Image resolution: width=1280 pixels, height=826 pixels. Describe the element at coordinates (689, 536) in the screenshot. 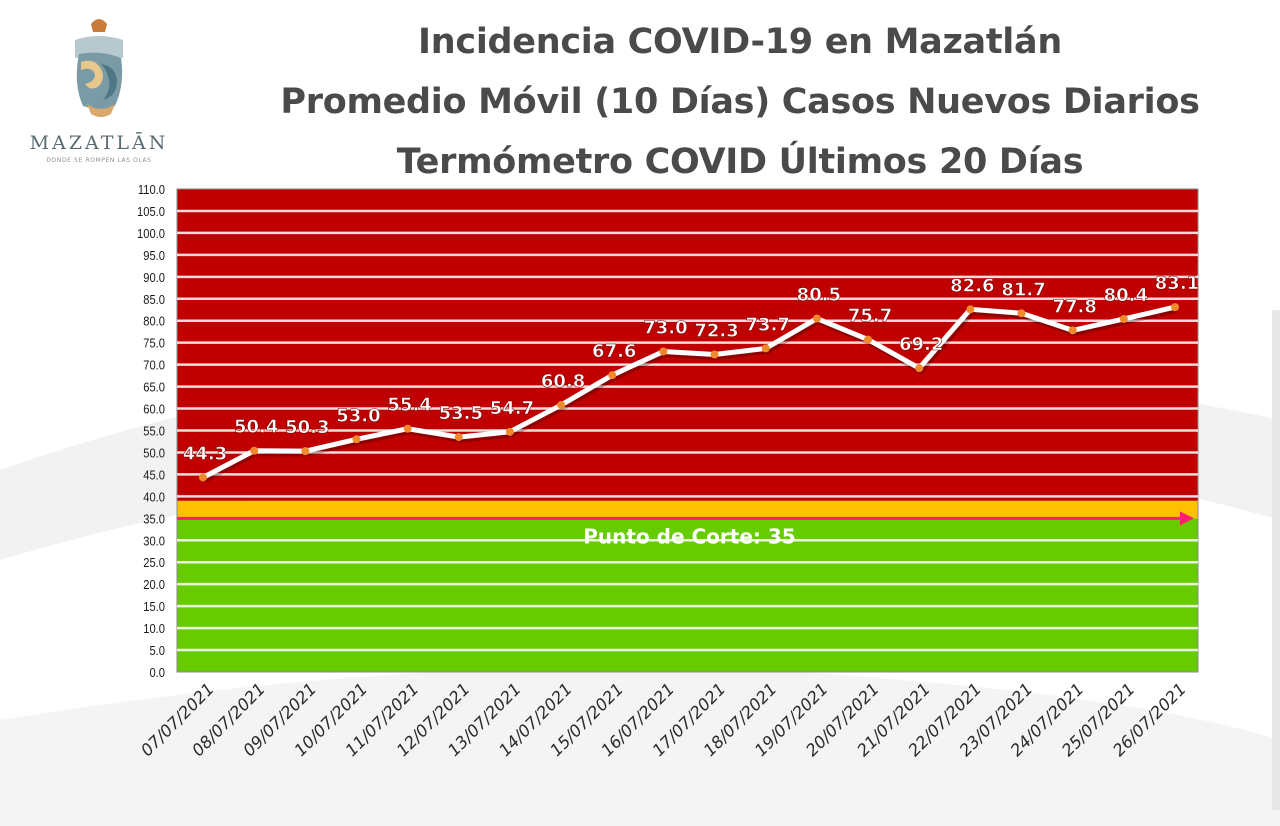

I see `threshold-label: Punto de Corte: 35` at that location.